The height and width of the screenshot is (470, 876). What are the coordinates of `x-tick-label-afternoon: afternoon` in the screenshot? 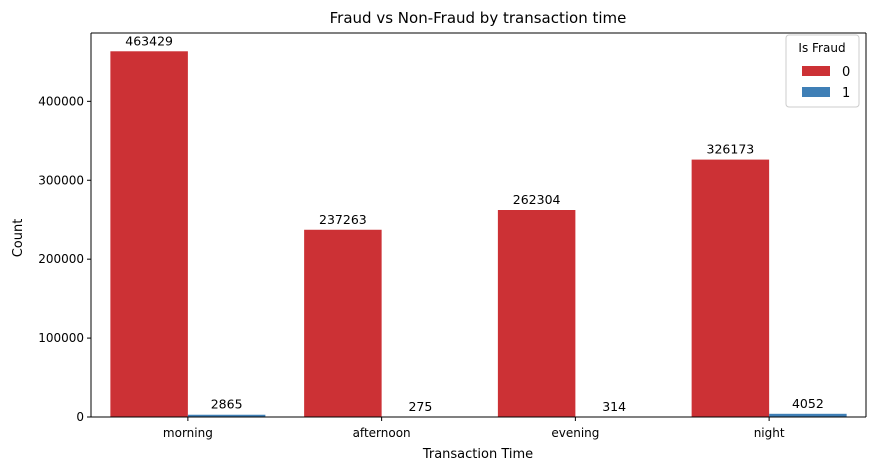 It's located at (382, 433).